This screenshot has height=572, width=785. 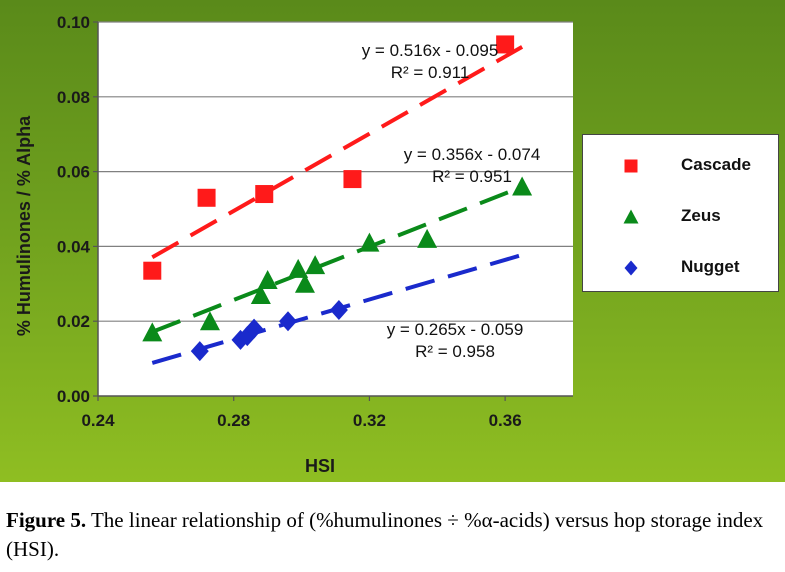 What do you see at coordinates (98, 420) in the screenshot?
I see `x-tick-label: 0.24` at bounding box center [98, 420].